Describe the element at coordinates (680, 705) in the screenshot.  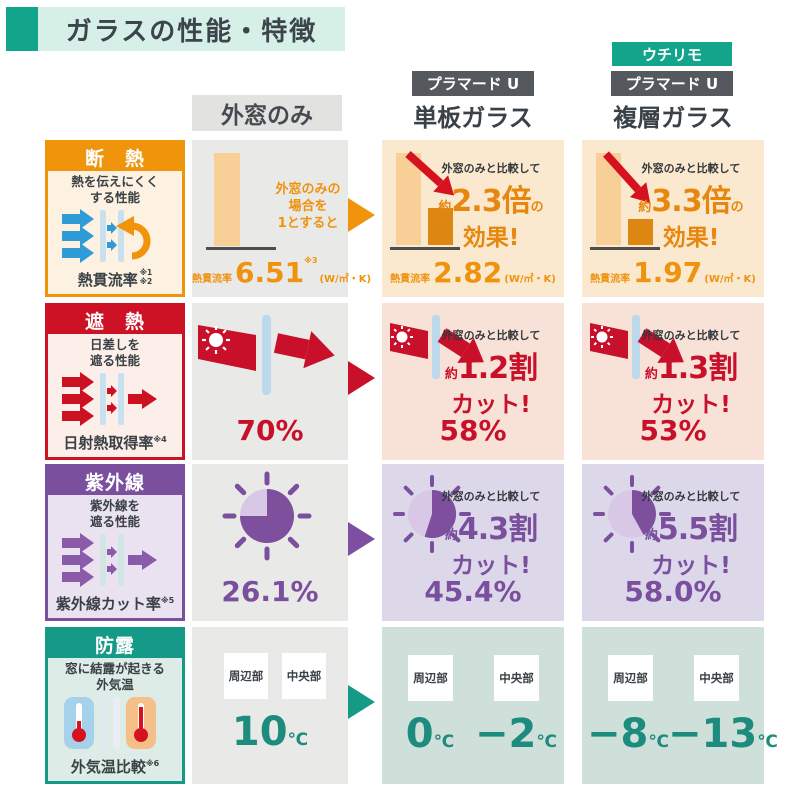
I see `condensation-double-cell: 周辺部 中央部 −8℃ −13℃` at that location.